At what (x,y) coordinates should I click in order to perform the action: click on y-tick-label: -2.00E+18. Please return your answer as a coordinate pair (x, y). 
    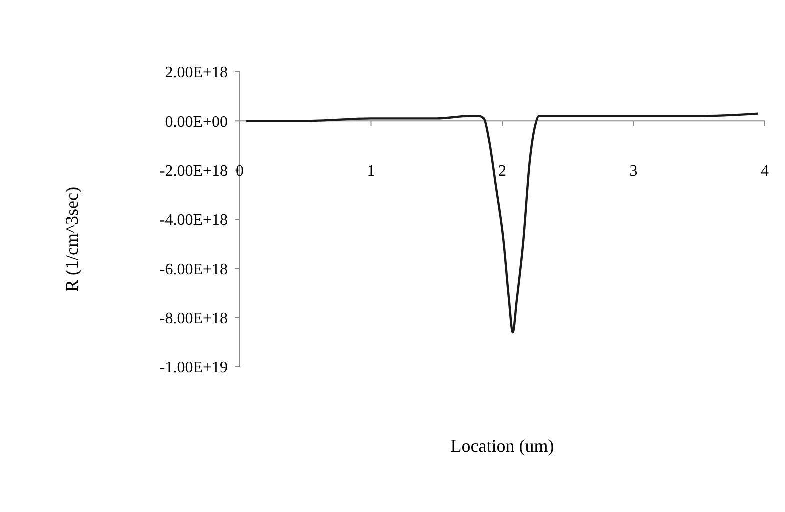
    Looking at the image, I should click on (194, 171).